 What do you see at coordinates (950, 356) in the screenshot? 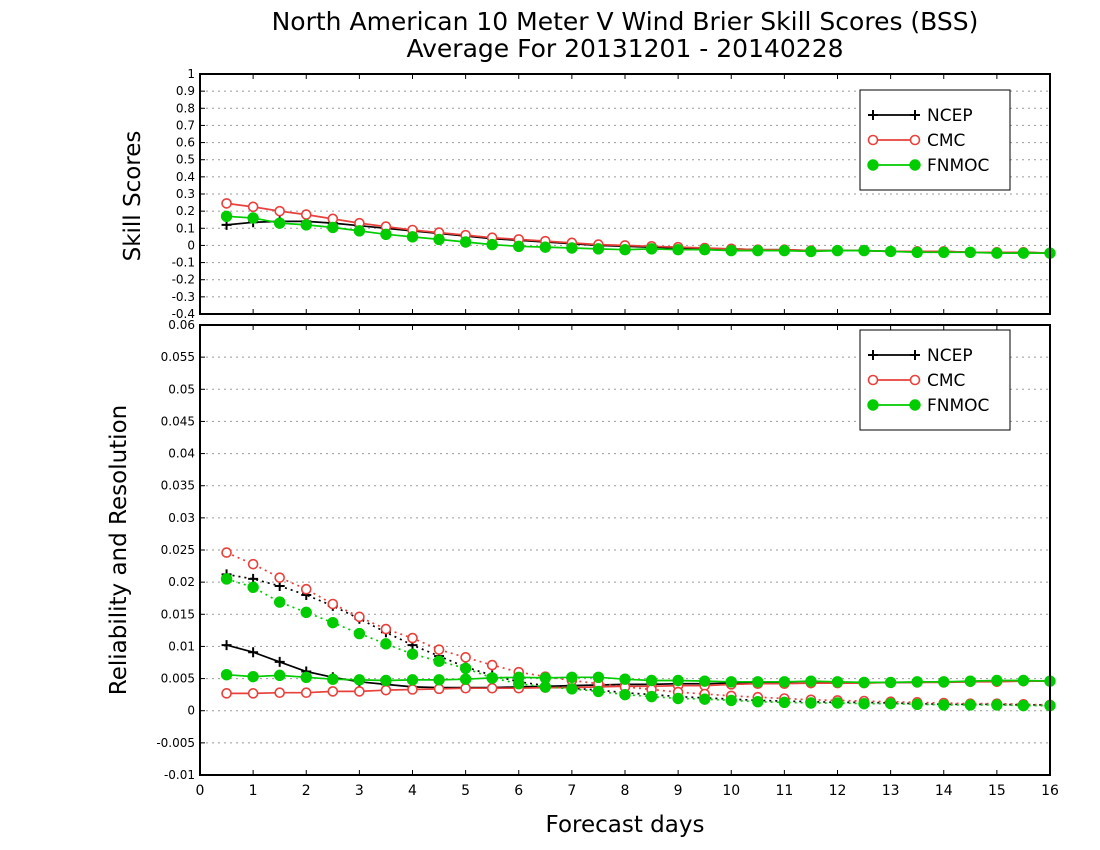
I see `bottom-legend-label-ncep: NCEP` at bounding box center [950, 356].